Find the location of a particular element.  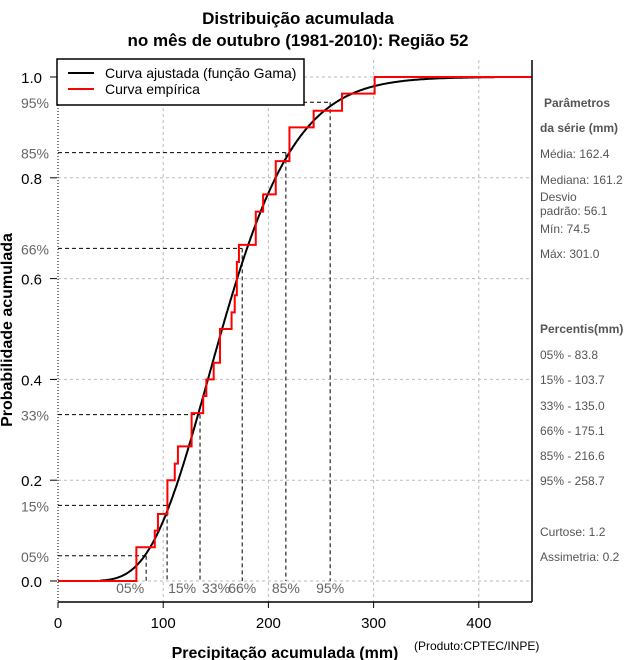

percentile-y-label: 85% is located at coordinates (35, 154).